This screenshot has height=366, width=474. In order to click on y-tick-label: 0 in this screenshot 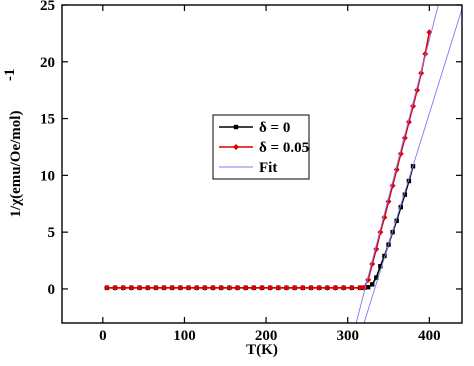, I will do `click(52, 290)`.